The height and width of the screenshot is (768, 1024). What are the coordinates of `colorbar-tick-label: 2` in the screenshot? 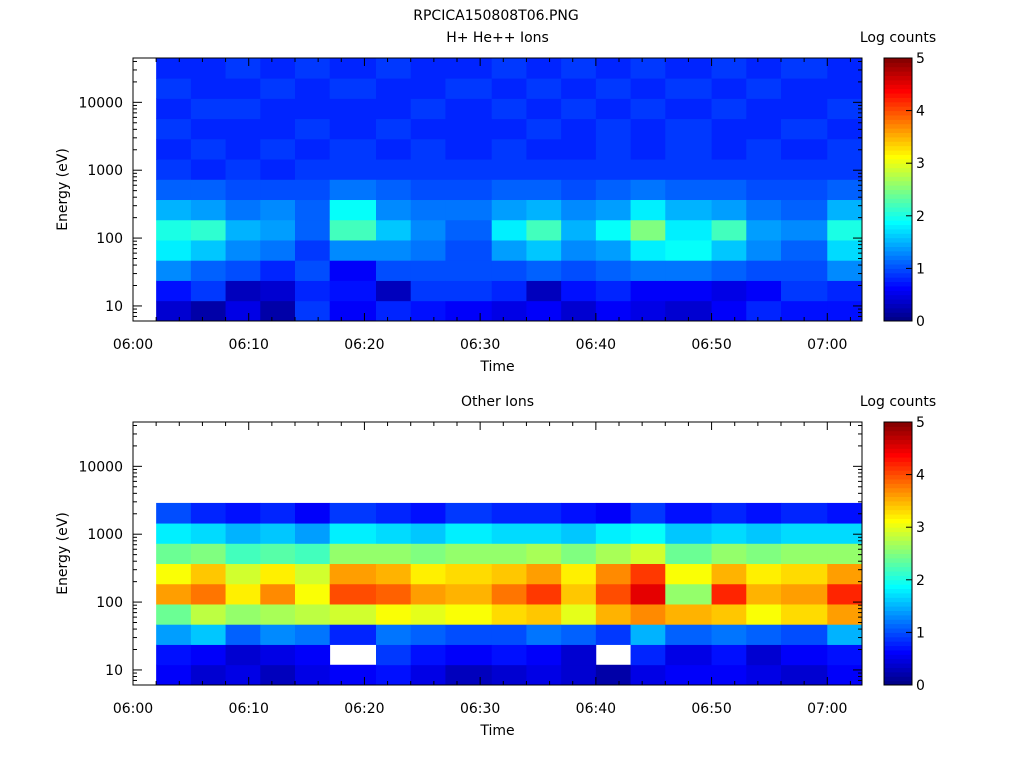 It's located at (920, 581).